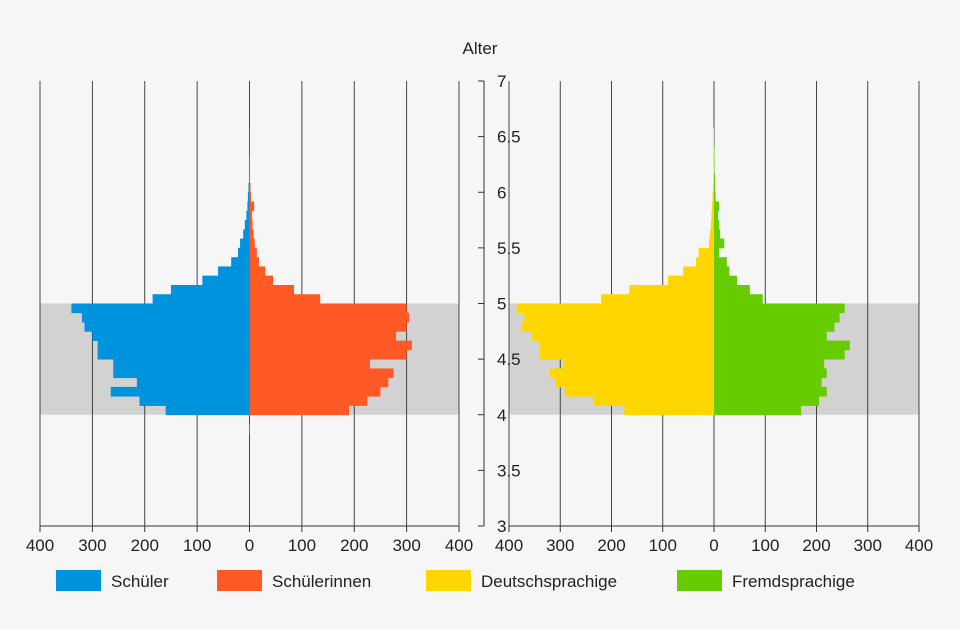 The height and width of the screenshot is (629, 960). What do you see at coordinates (480, 48) in the screenshot?
I see `y-axis-label: Alter` at bounding box center [480, 48].